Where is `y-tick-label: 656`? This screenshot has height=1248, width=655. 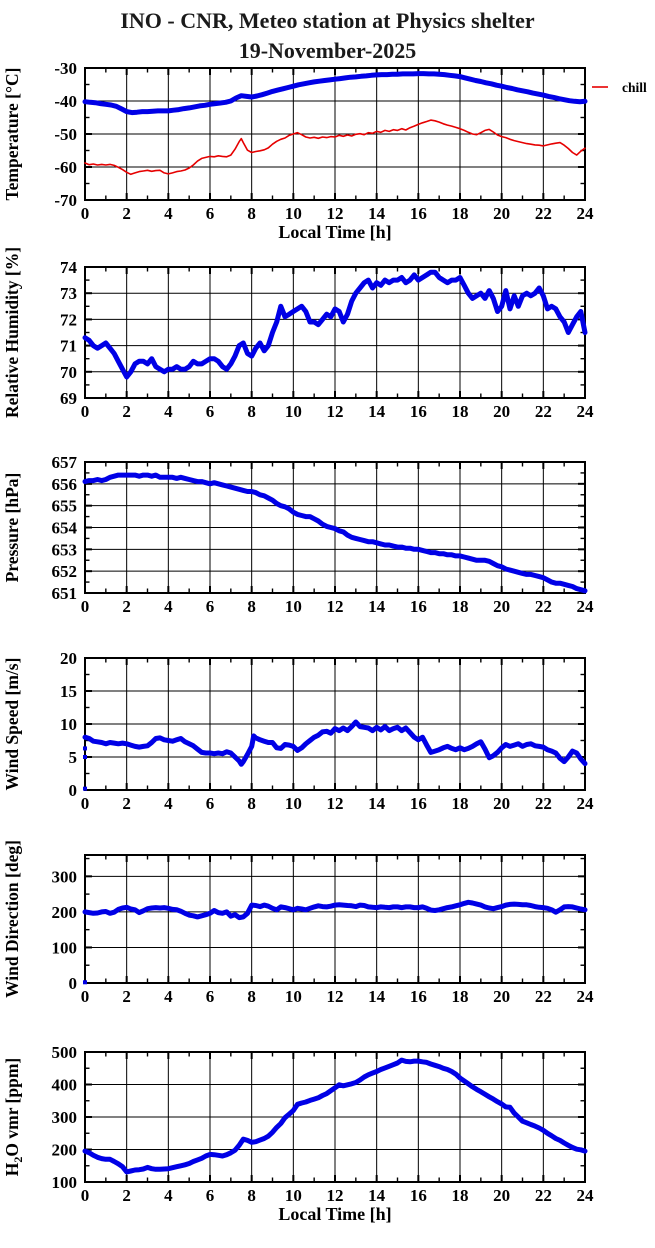 y-tick-label: 656 is located at coordinates (65, 484).